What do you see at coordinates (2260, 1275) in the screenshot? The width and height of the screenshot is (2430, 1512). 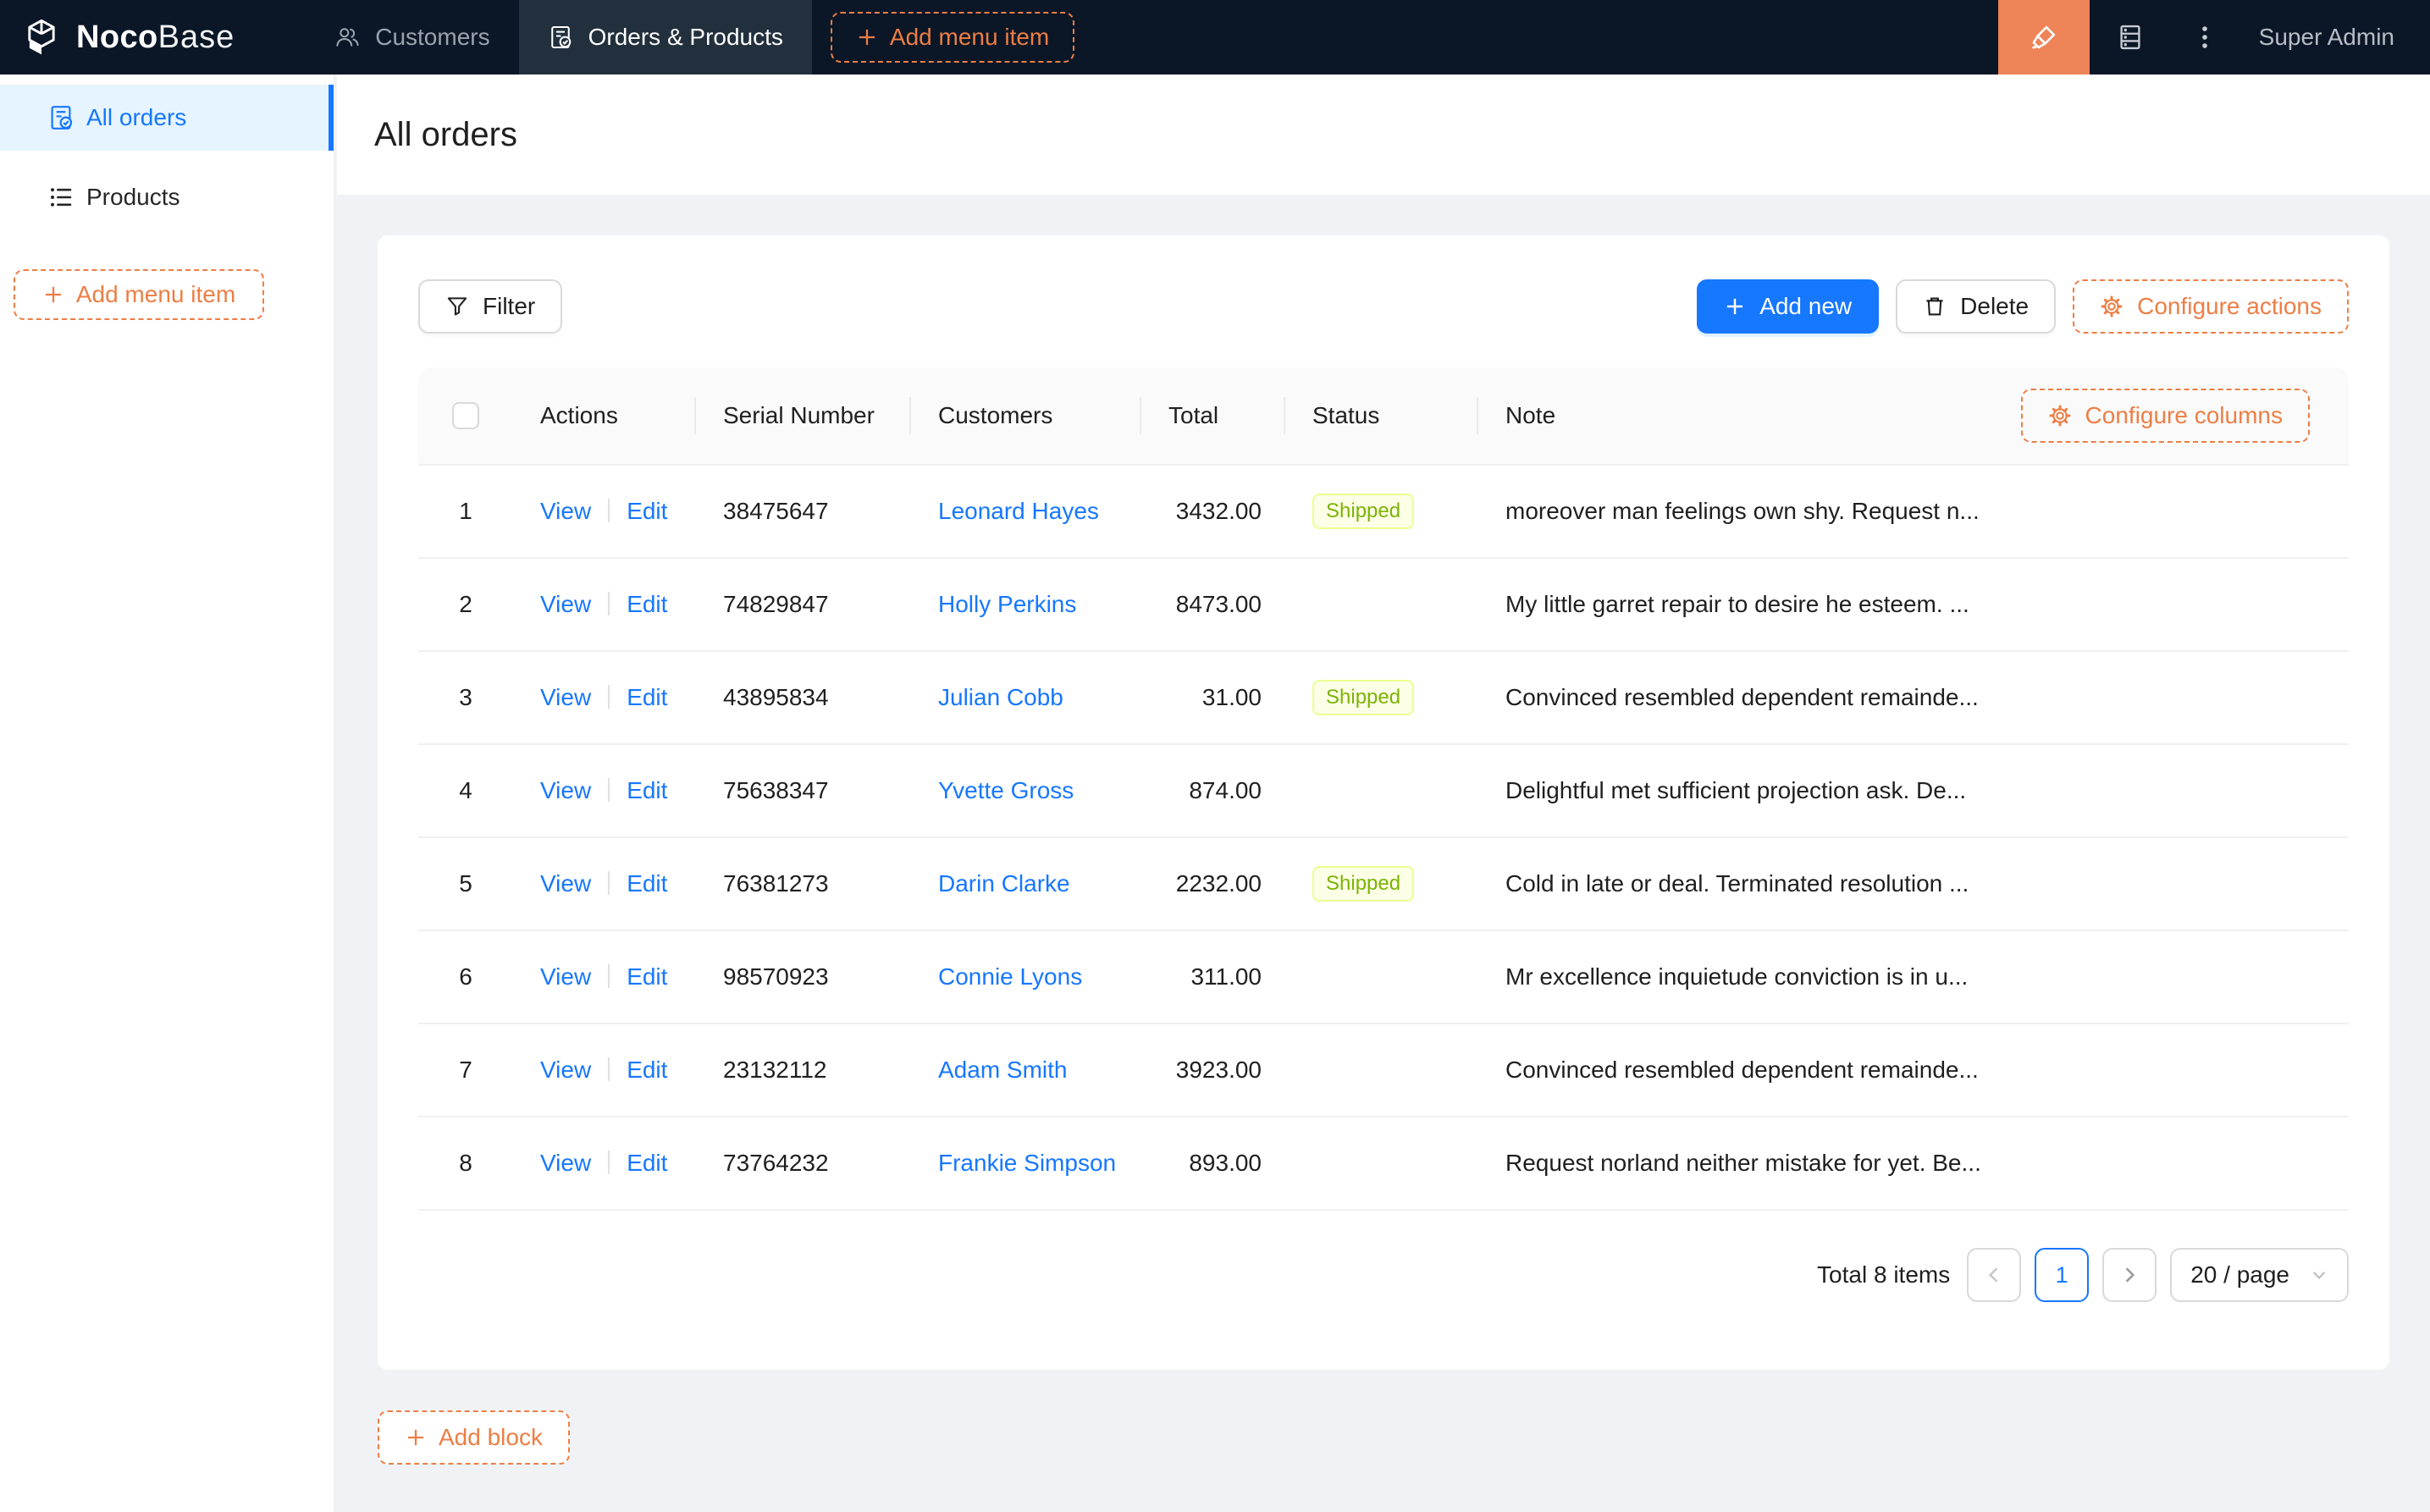 I see `page-size-select: 20 / page` at bounding box center [2260, 1275].